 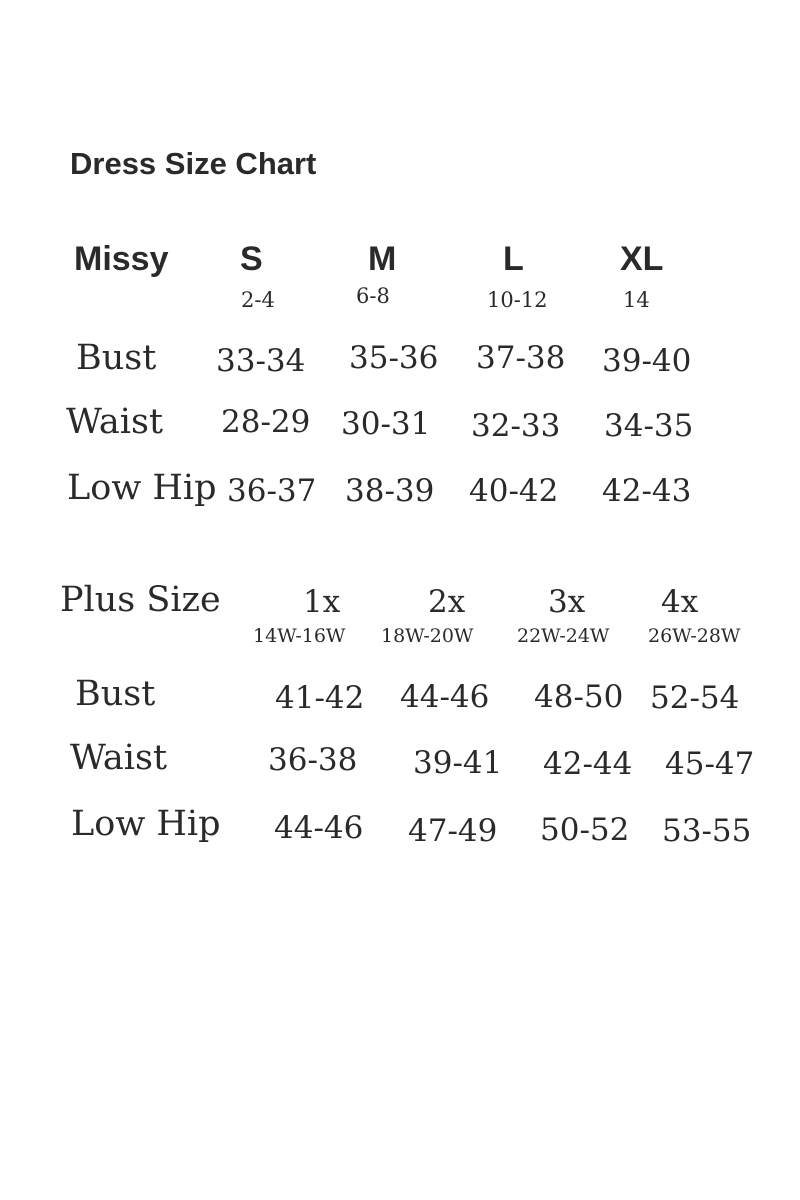 I want to click on cell: 42-43, so click(x=647, y=491).